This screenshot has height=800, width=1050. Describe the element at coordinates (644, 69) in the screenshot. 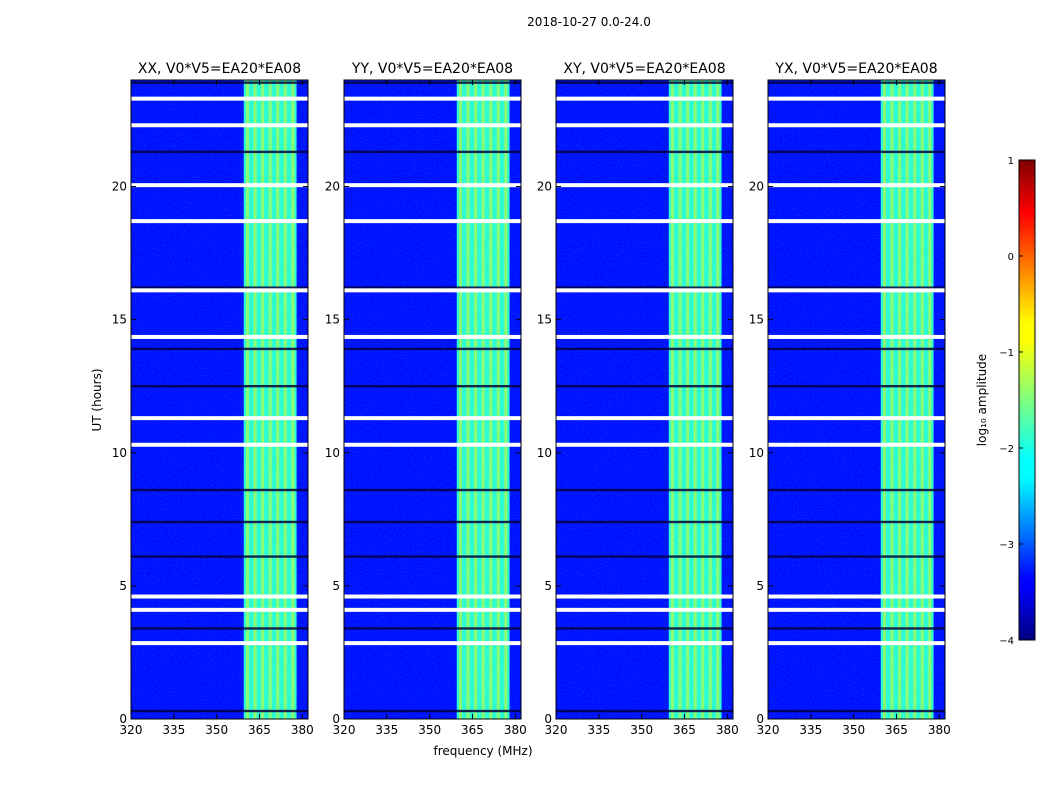

I see `panel-title: XY, V0*V5=EA20*EA08` at that location.